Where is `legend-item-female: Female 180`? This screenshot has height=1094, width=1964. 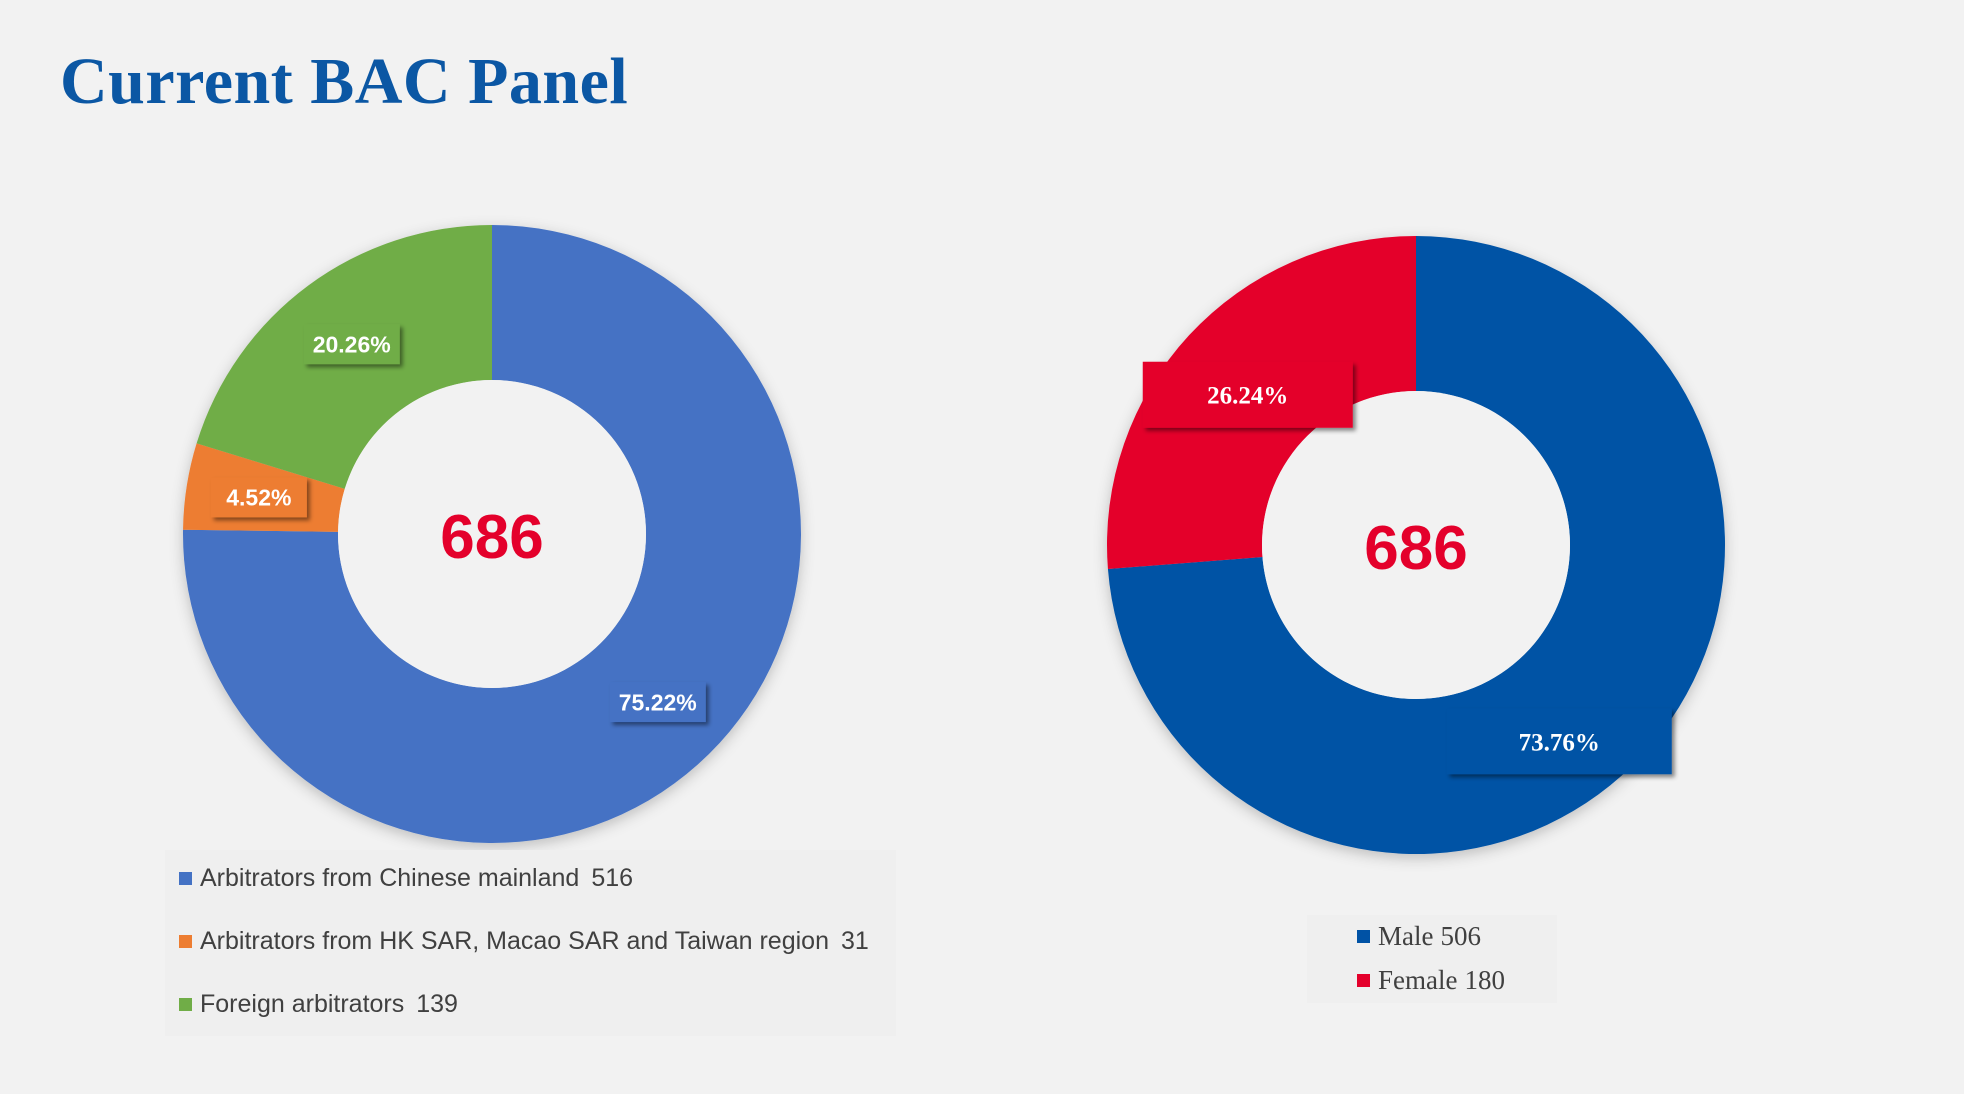
legend-item-female: Female 180 is located at coordinates (1431, 980).